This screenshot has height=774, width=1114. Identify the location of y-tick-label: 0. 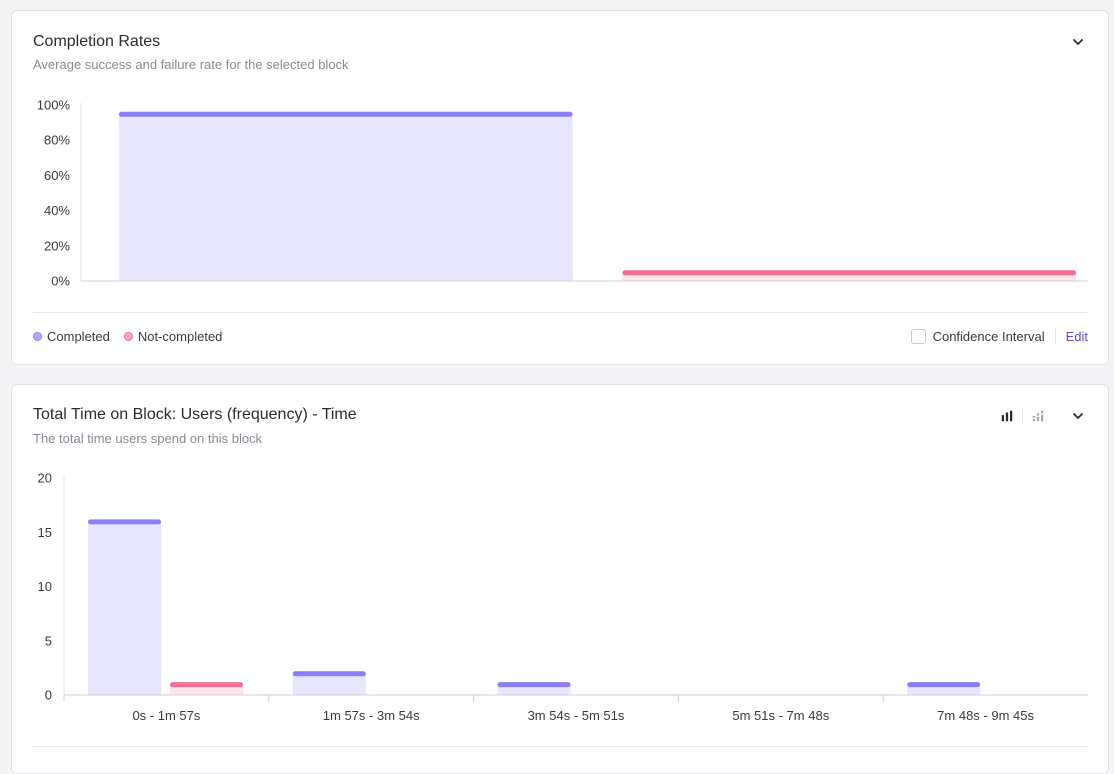
(48, 695).